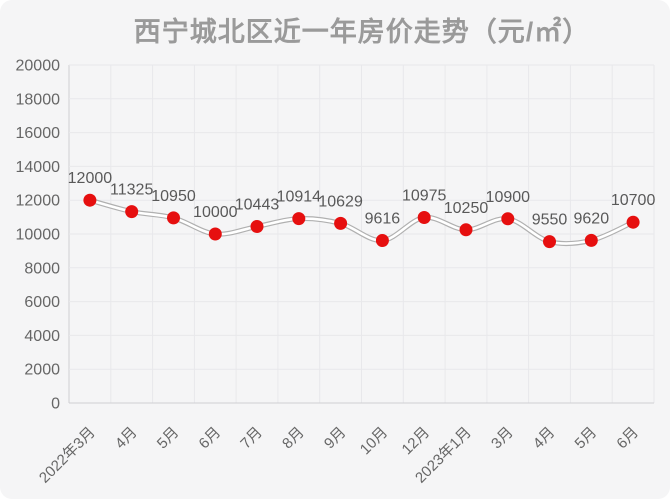 This screenshot has width=670, height=502. What do you see at coordinates (502, 438) in the screenshot?
I see `x-axis-tick-label: 3月` at bounding box center [502, 438].